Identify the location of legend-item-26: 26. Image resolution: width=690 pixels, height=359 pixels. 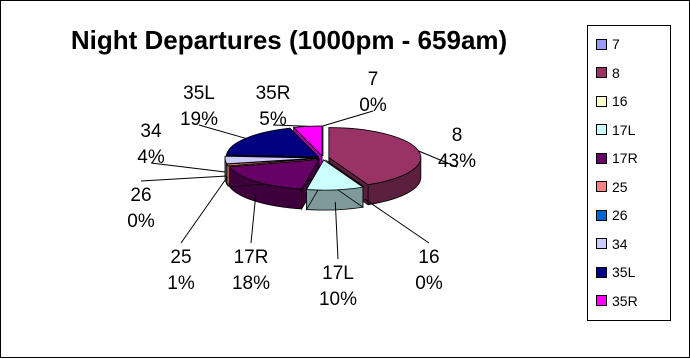
(612, 215).